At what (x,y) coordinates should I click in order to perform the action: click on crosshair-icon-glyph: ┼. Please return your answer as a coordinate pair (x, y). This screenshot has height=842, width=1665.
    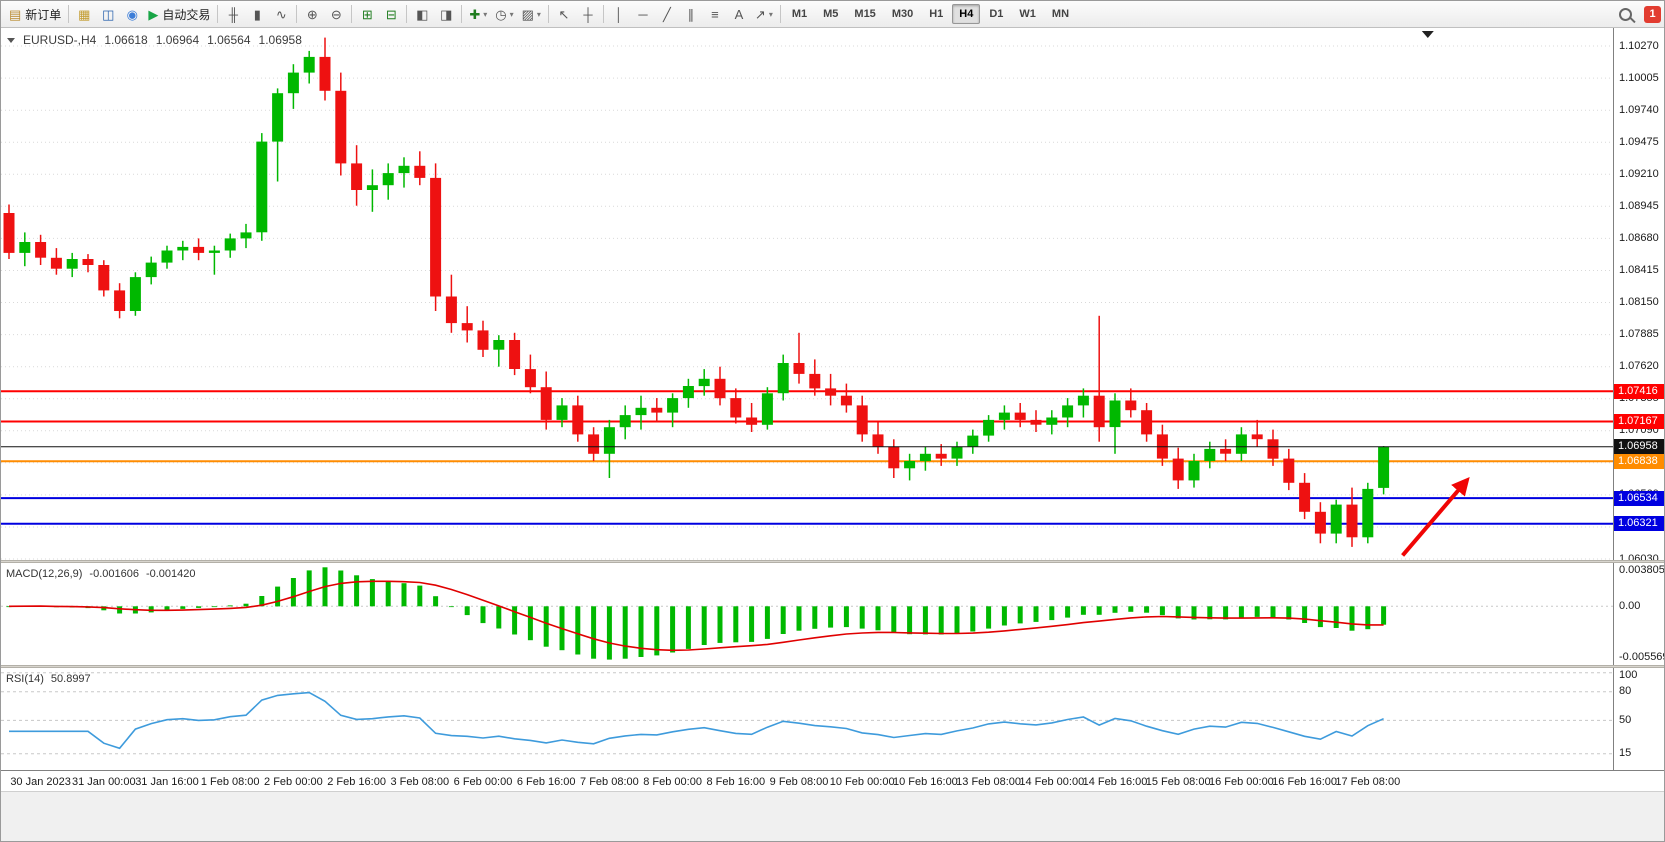
    Looking at the image, I should click on (588, 14).